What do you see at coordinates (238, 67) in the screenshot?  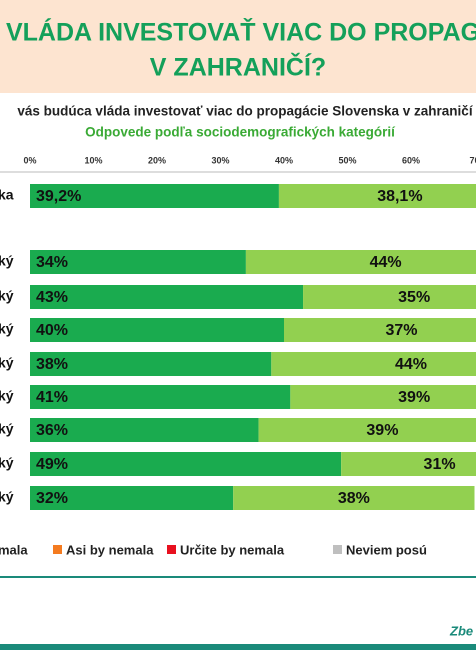 I see `title-line: V ZAHRANIČÍ?` at bounding box center [238, 67].